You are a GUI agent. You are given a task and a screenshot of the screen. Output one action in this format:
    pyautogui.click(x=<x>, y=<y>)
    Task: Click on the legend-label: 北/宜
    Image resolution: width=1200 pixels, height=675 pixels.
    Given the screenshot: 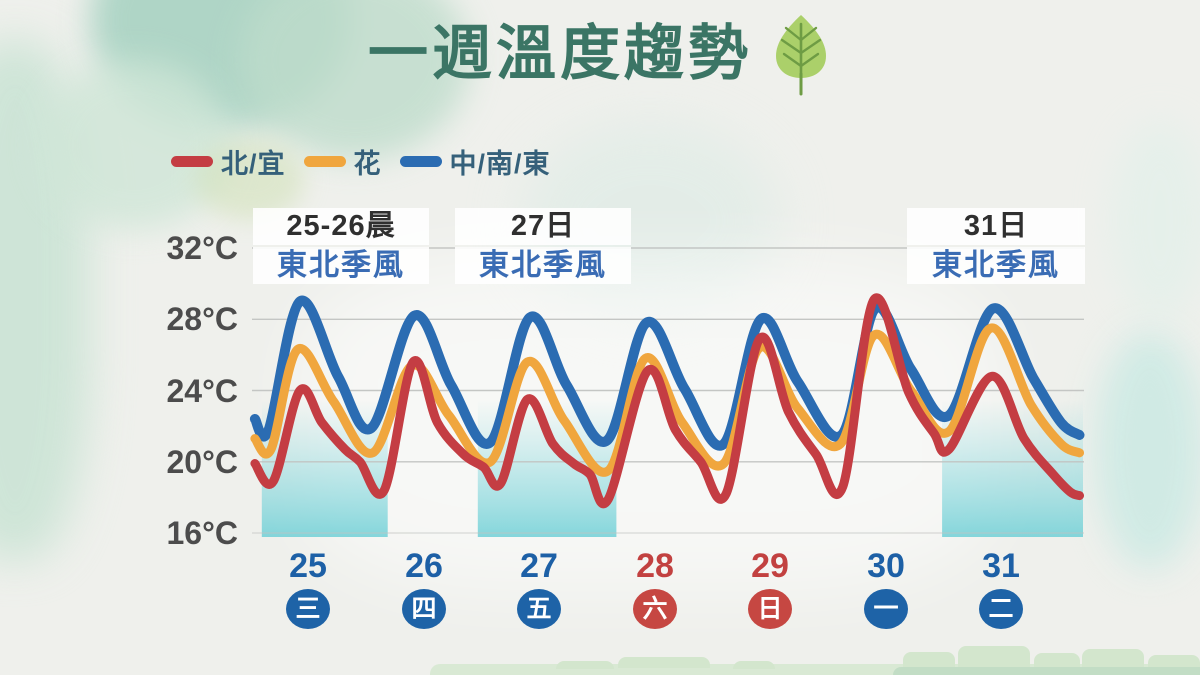 What is the action you would take?
    pyautogui.click(x=253, y=164)
    